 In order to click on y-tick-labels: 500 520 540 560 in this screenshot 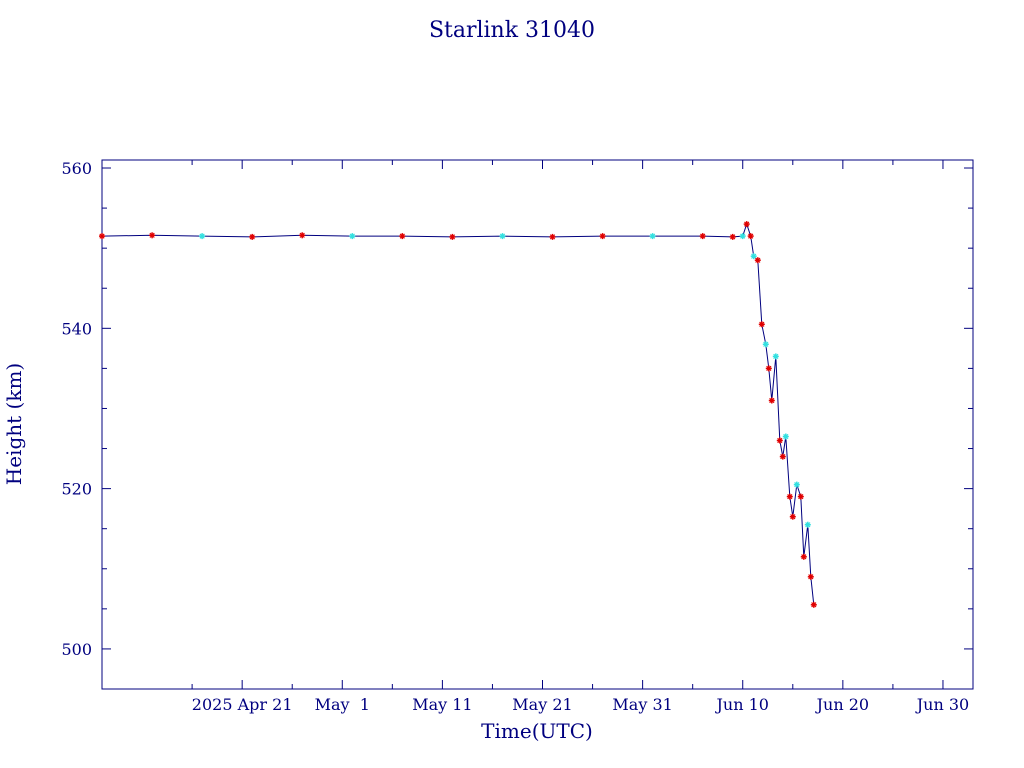, I will do `click(76, 409)`.